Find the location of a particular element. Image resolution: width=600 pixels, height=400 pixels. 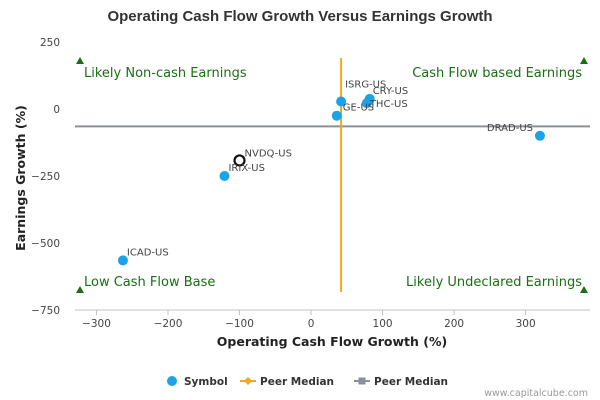

y-tick-label: −500 is located at coordinates (45, 244).